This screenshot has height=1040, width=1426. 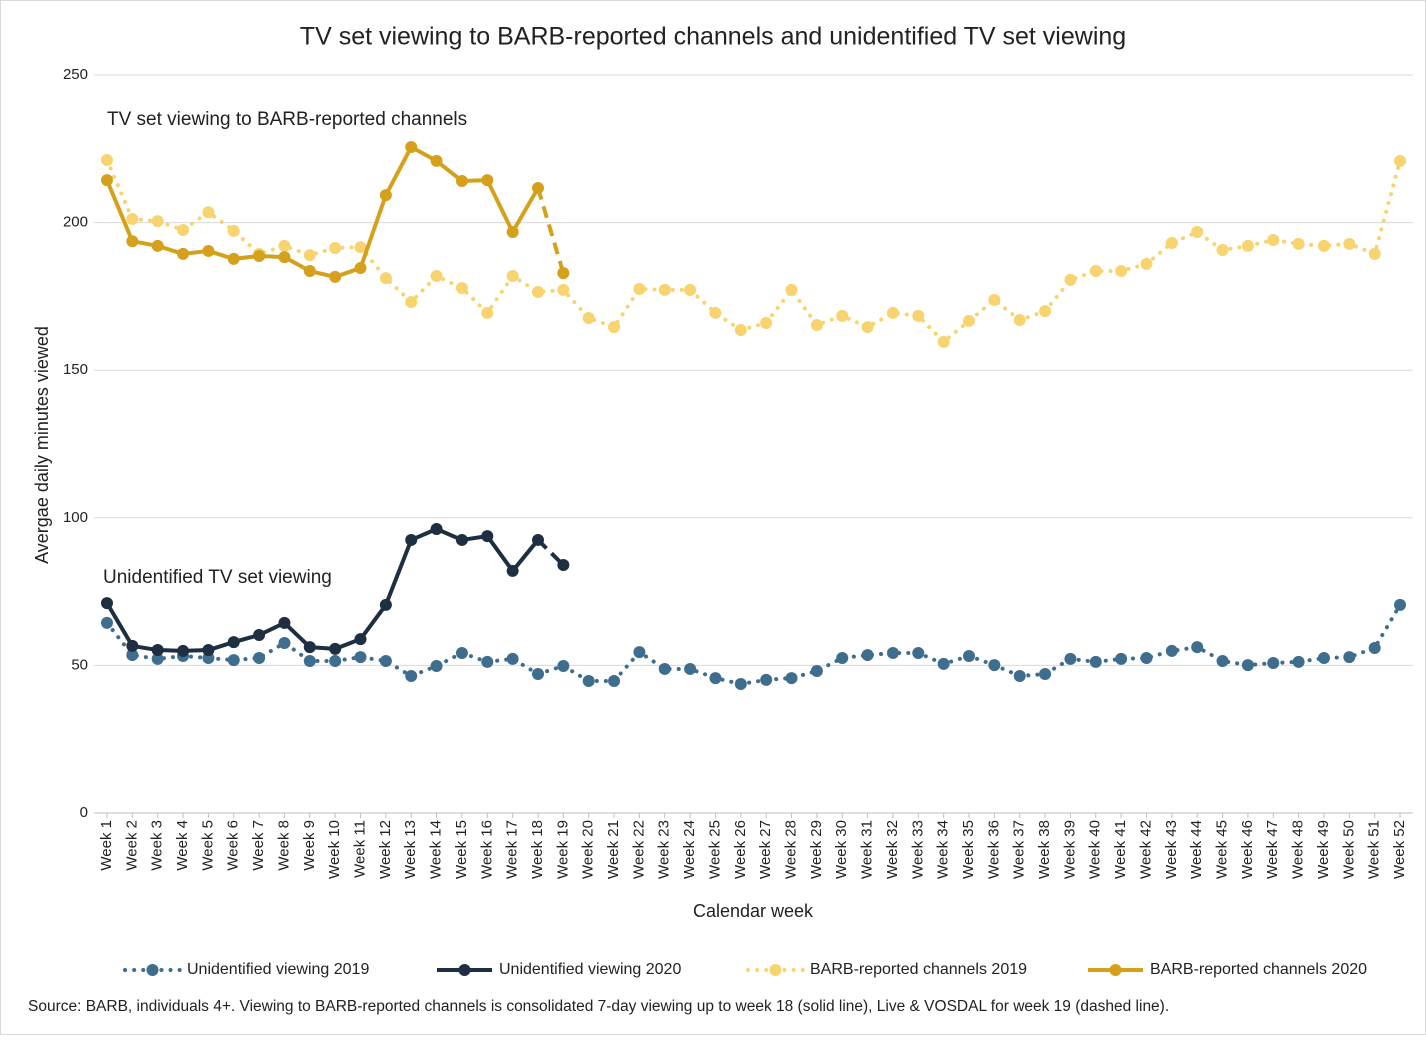 I want to click on x-tick-label: Week 36, so click(x=993, y=849).